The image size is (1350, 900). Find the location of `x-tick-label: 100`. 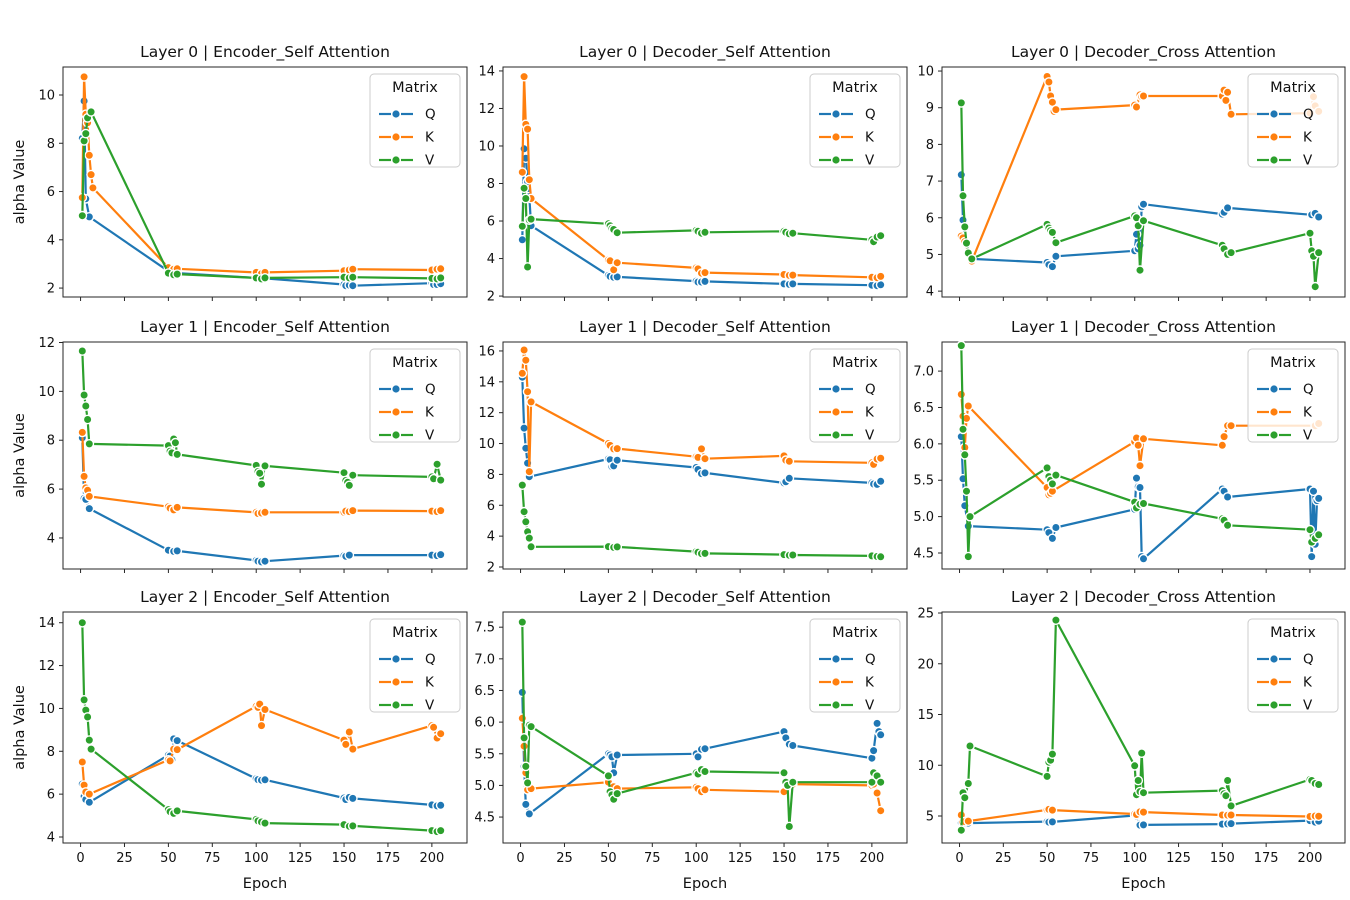

x-tick-label: 100 is located at coordinates (696, 858).